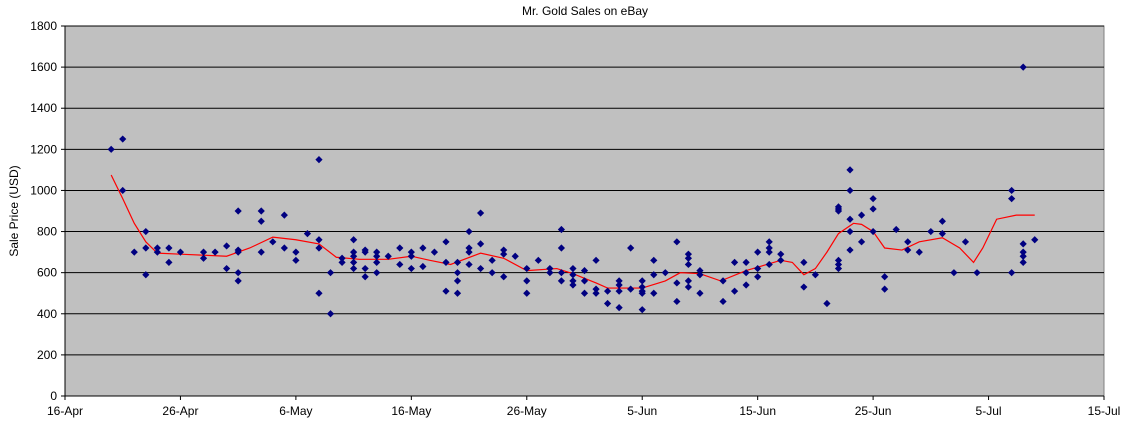 The width and height of the screenshot is (1122, 432). I want to click on y-tick-label: 400, so click(47, 314).